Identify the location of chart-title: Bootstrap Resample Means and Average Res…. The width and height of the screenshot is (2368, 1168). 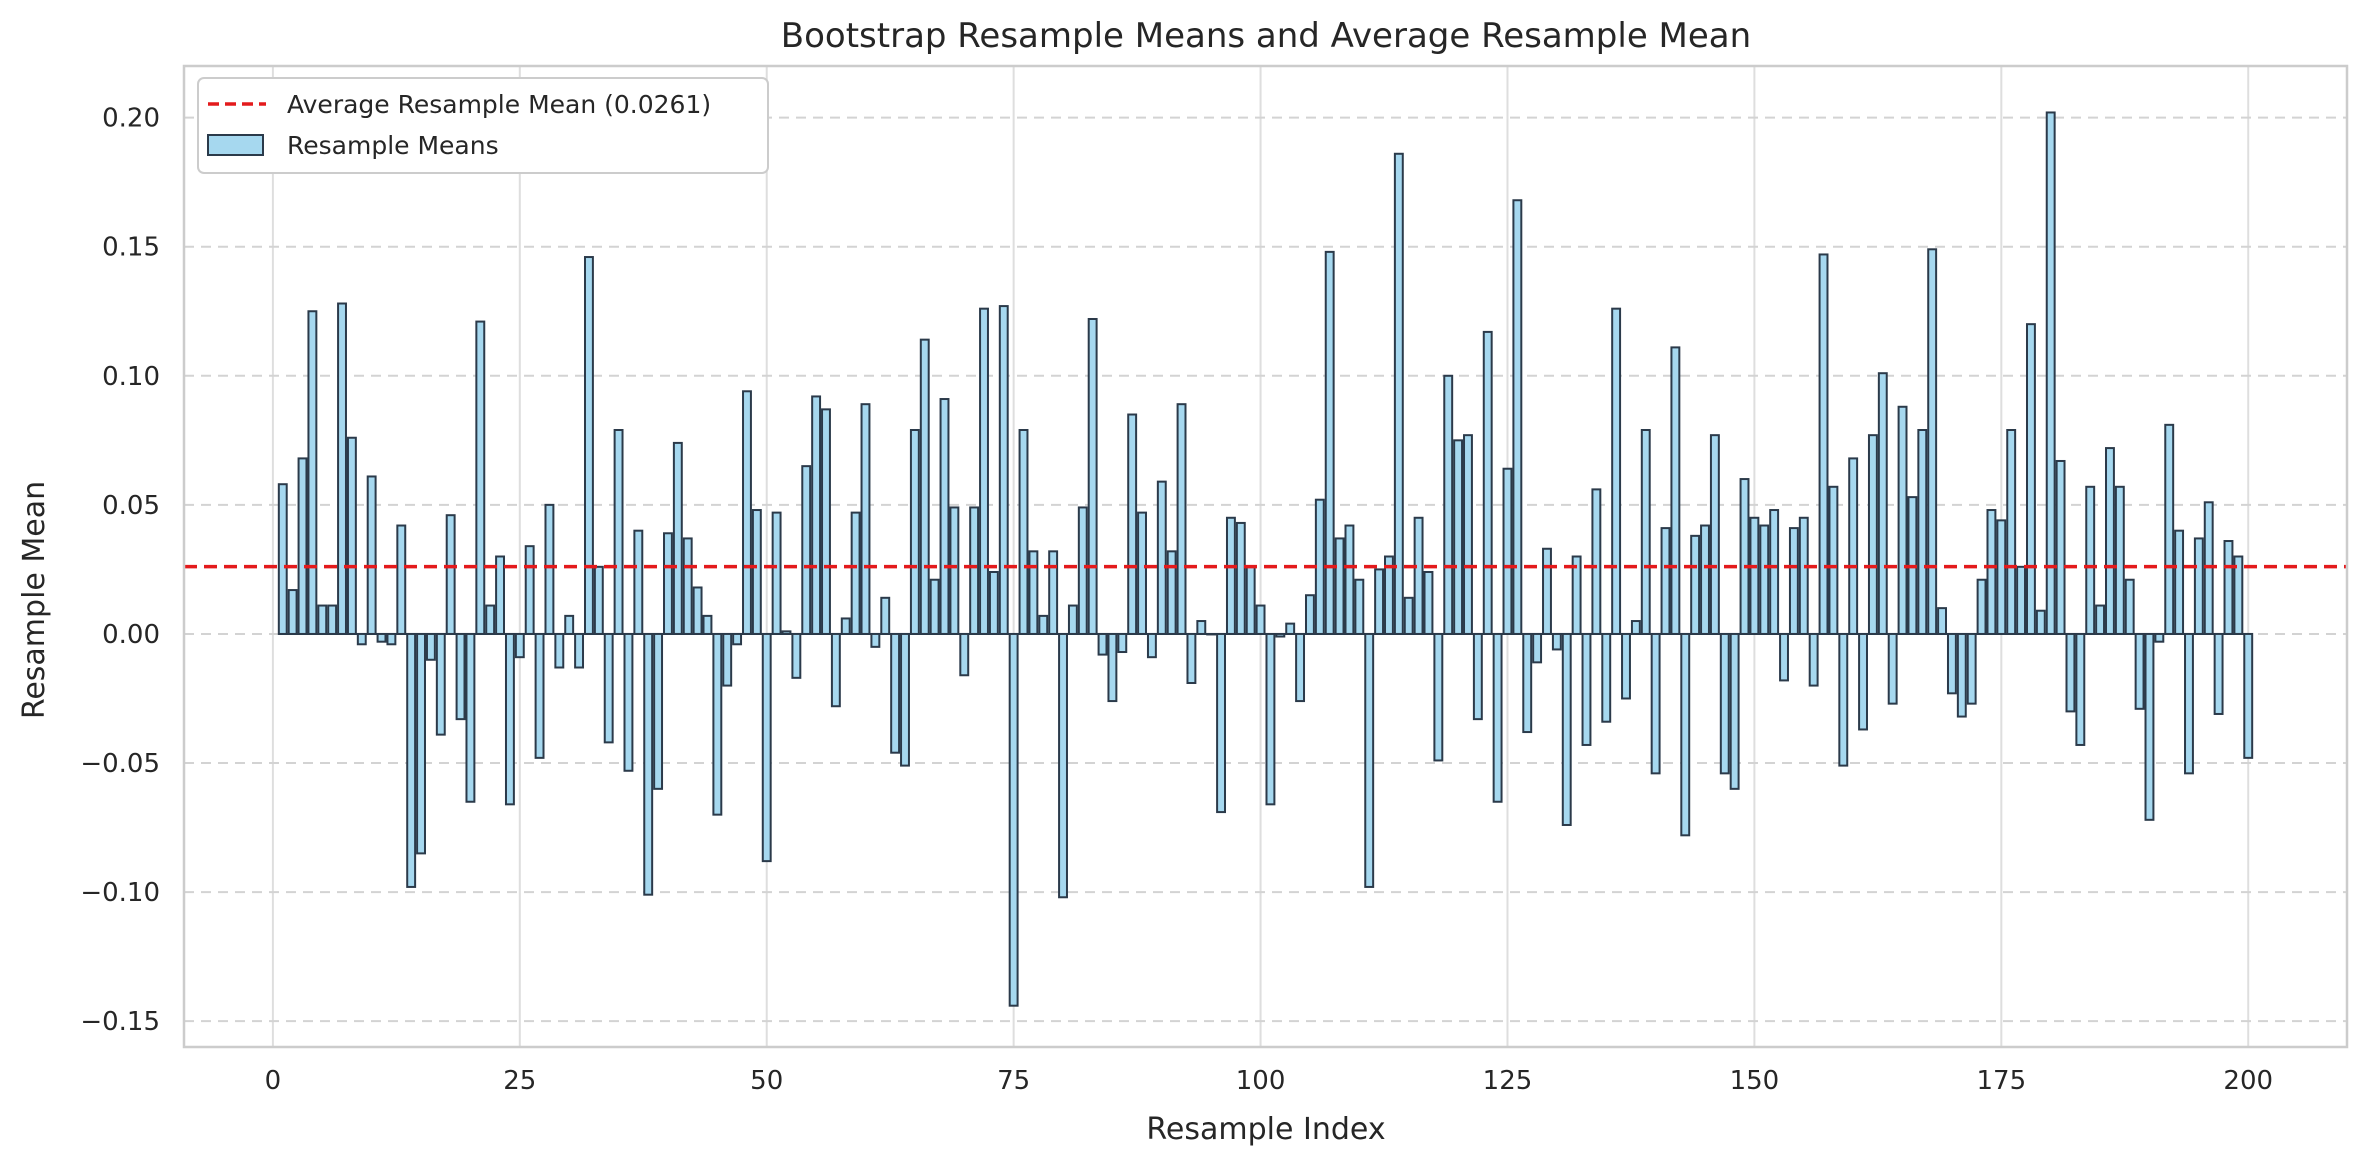
(1266, 36).